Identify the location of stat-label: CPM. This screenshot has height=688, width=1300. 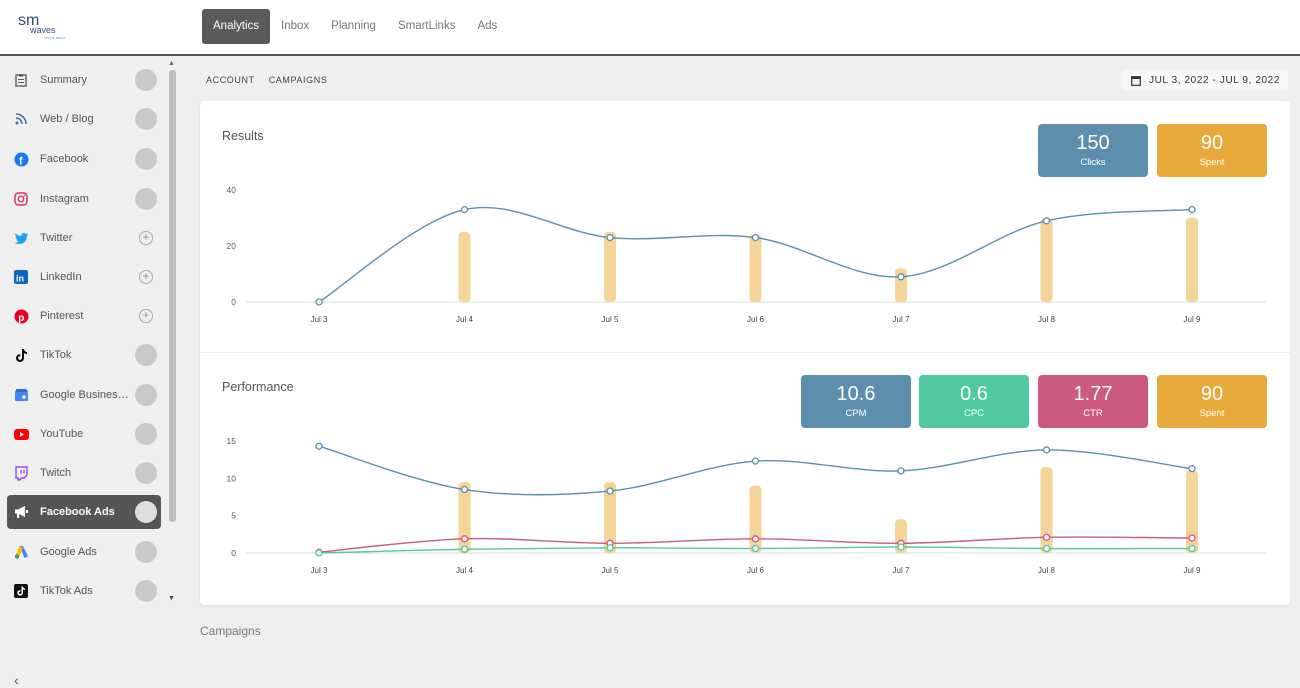
(856, 413).